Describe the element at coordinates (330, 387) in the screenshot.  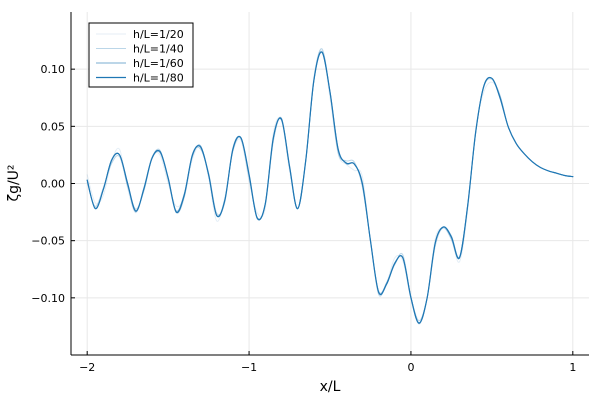
I see `x-axis-title: x/L` at that location.